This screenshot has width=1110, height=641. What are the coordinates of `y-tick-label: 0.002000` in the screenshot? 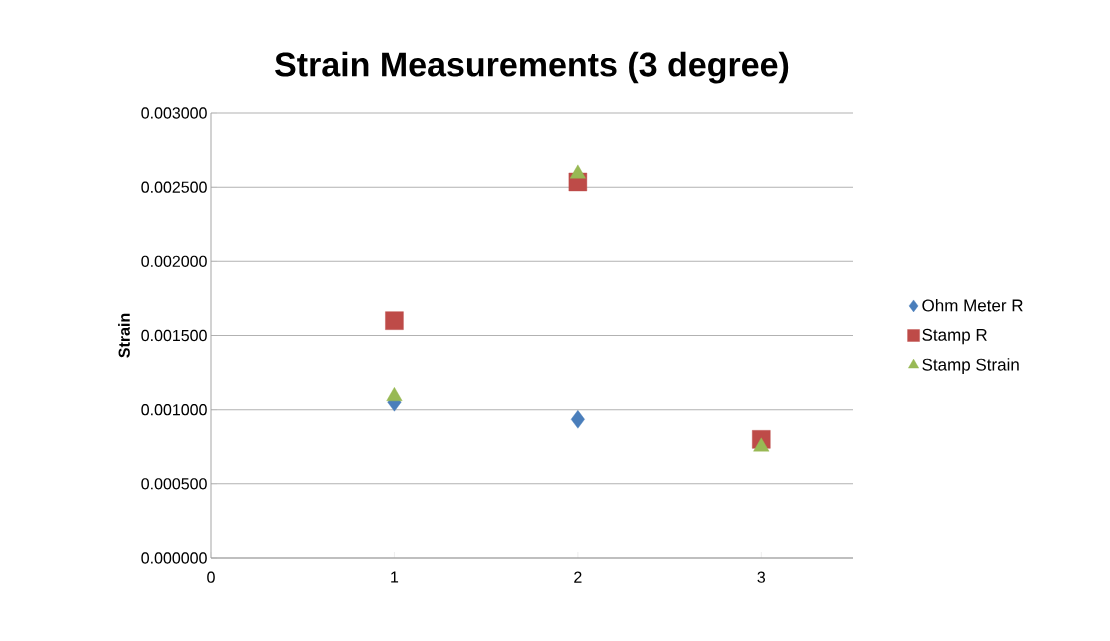 It's located at (174, 261).